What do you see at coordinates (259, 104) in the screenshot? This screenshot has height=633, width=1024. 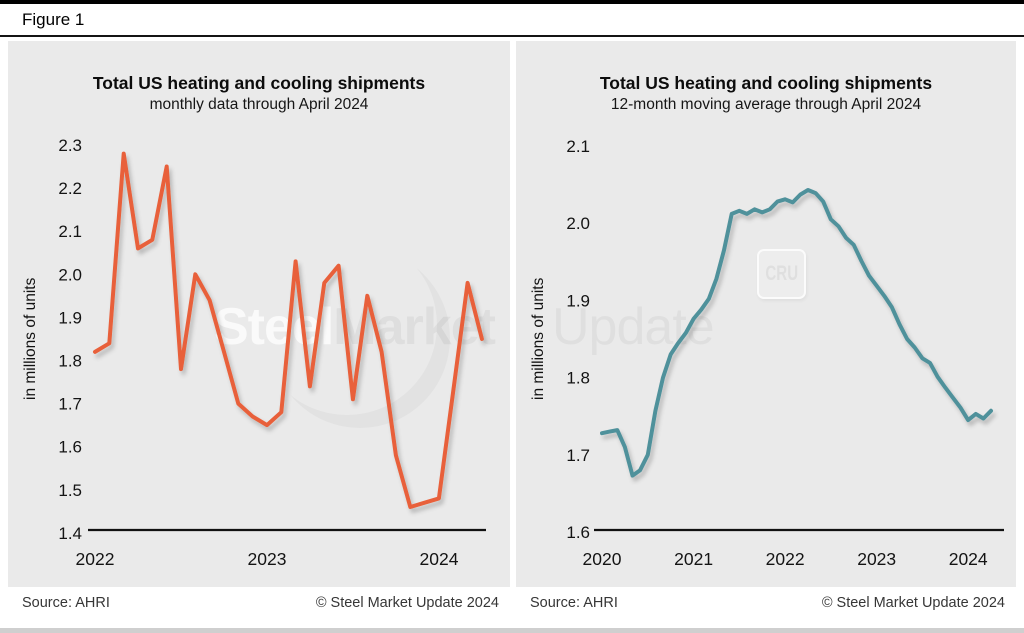 I see `chart-subtitle: monthly data through April 2024` at bounding box center [259, 104].